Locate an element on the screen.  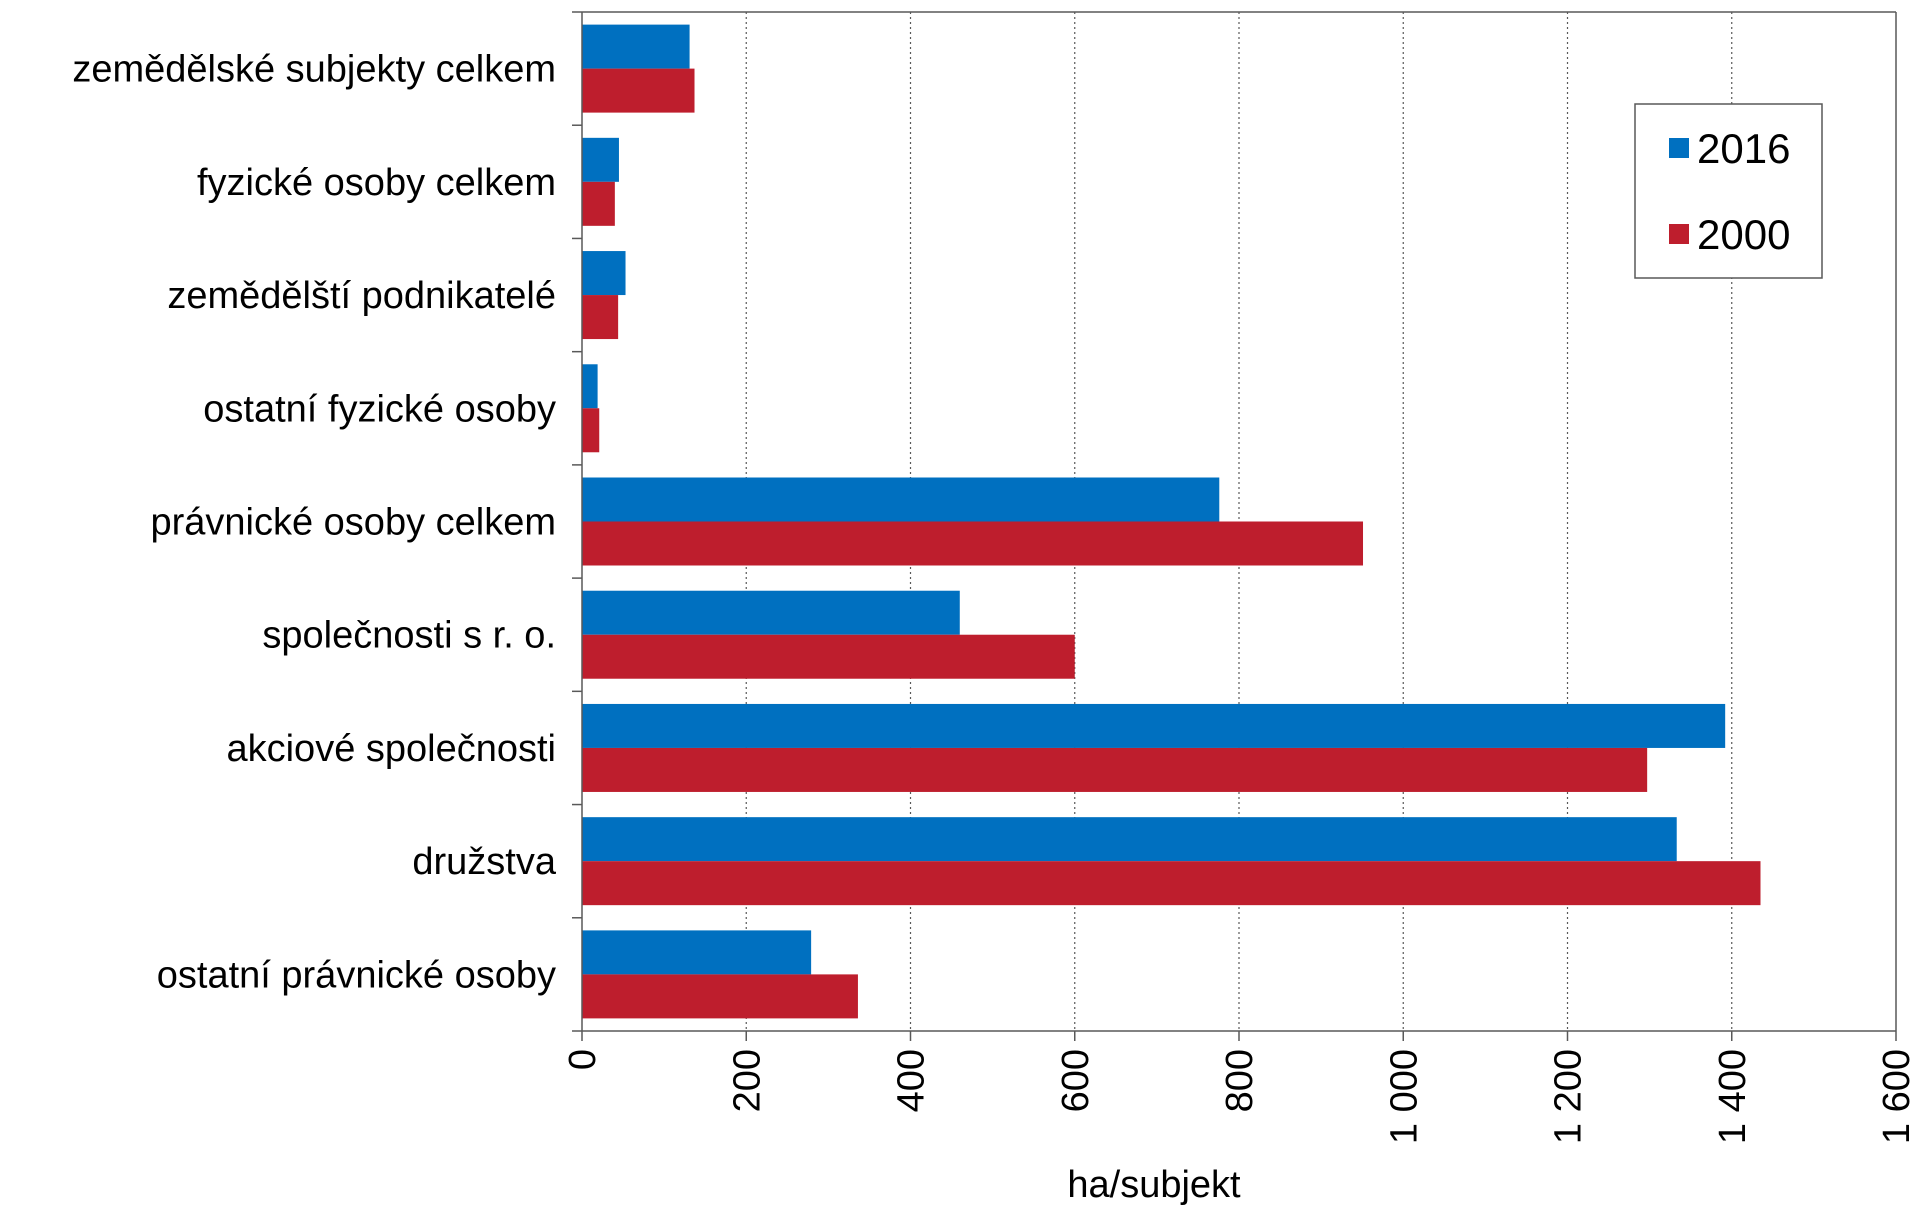
x-tick-label: 800 is located at coordinates (1240, 1080).